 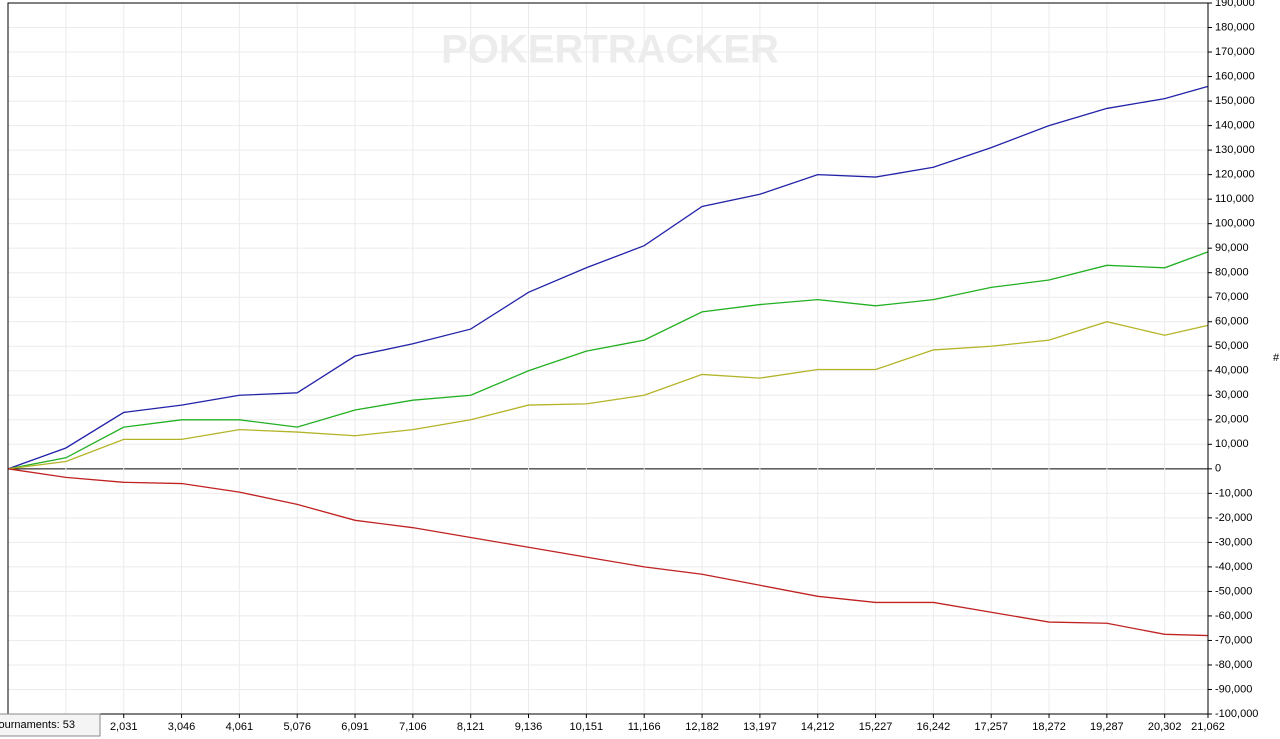 I want to click on y-tick-label: 130,000, so click(x=1235, y=150).